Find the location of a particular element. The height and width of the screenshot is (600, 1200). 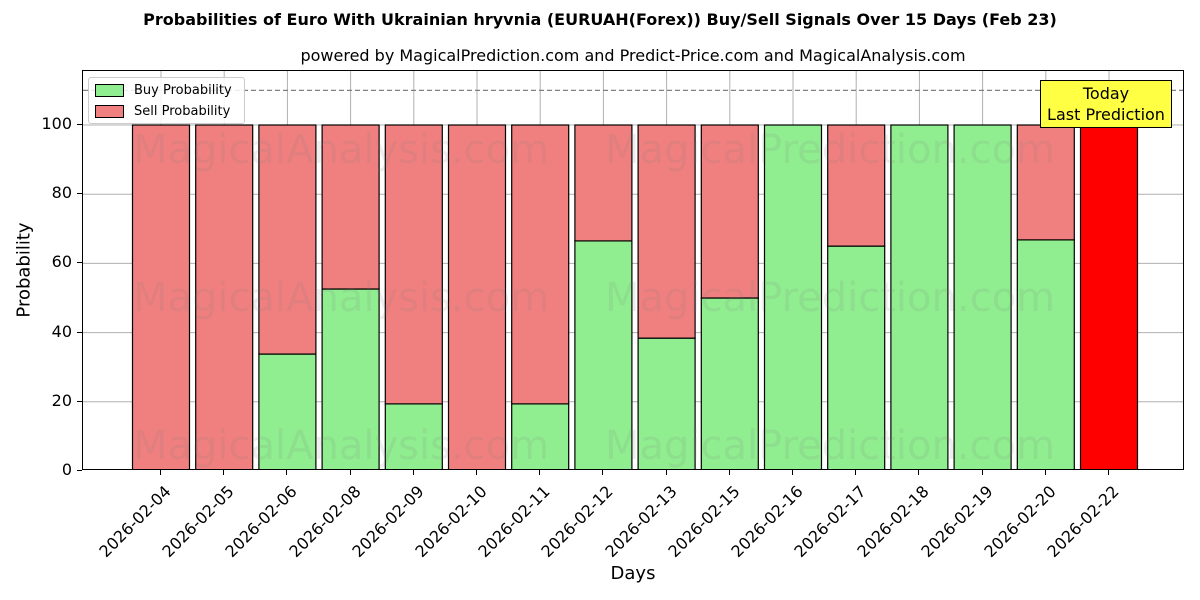

legend-buy-label: Buy Probability is located at coordinates (183, 90).